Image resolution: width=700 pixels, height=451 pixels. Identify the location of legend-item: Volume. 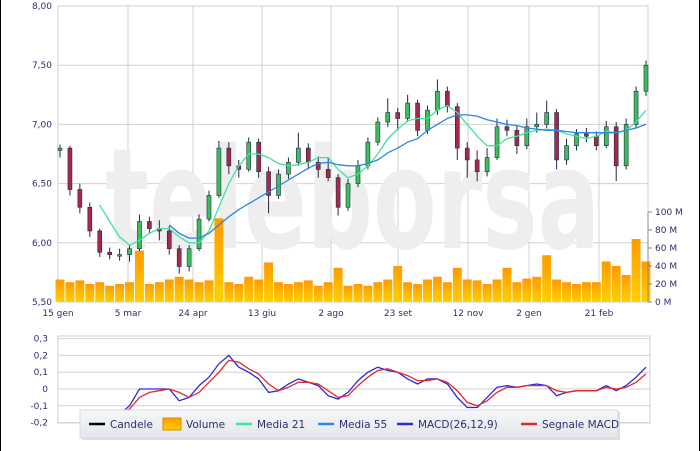
(193, 424).